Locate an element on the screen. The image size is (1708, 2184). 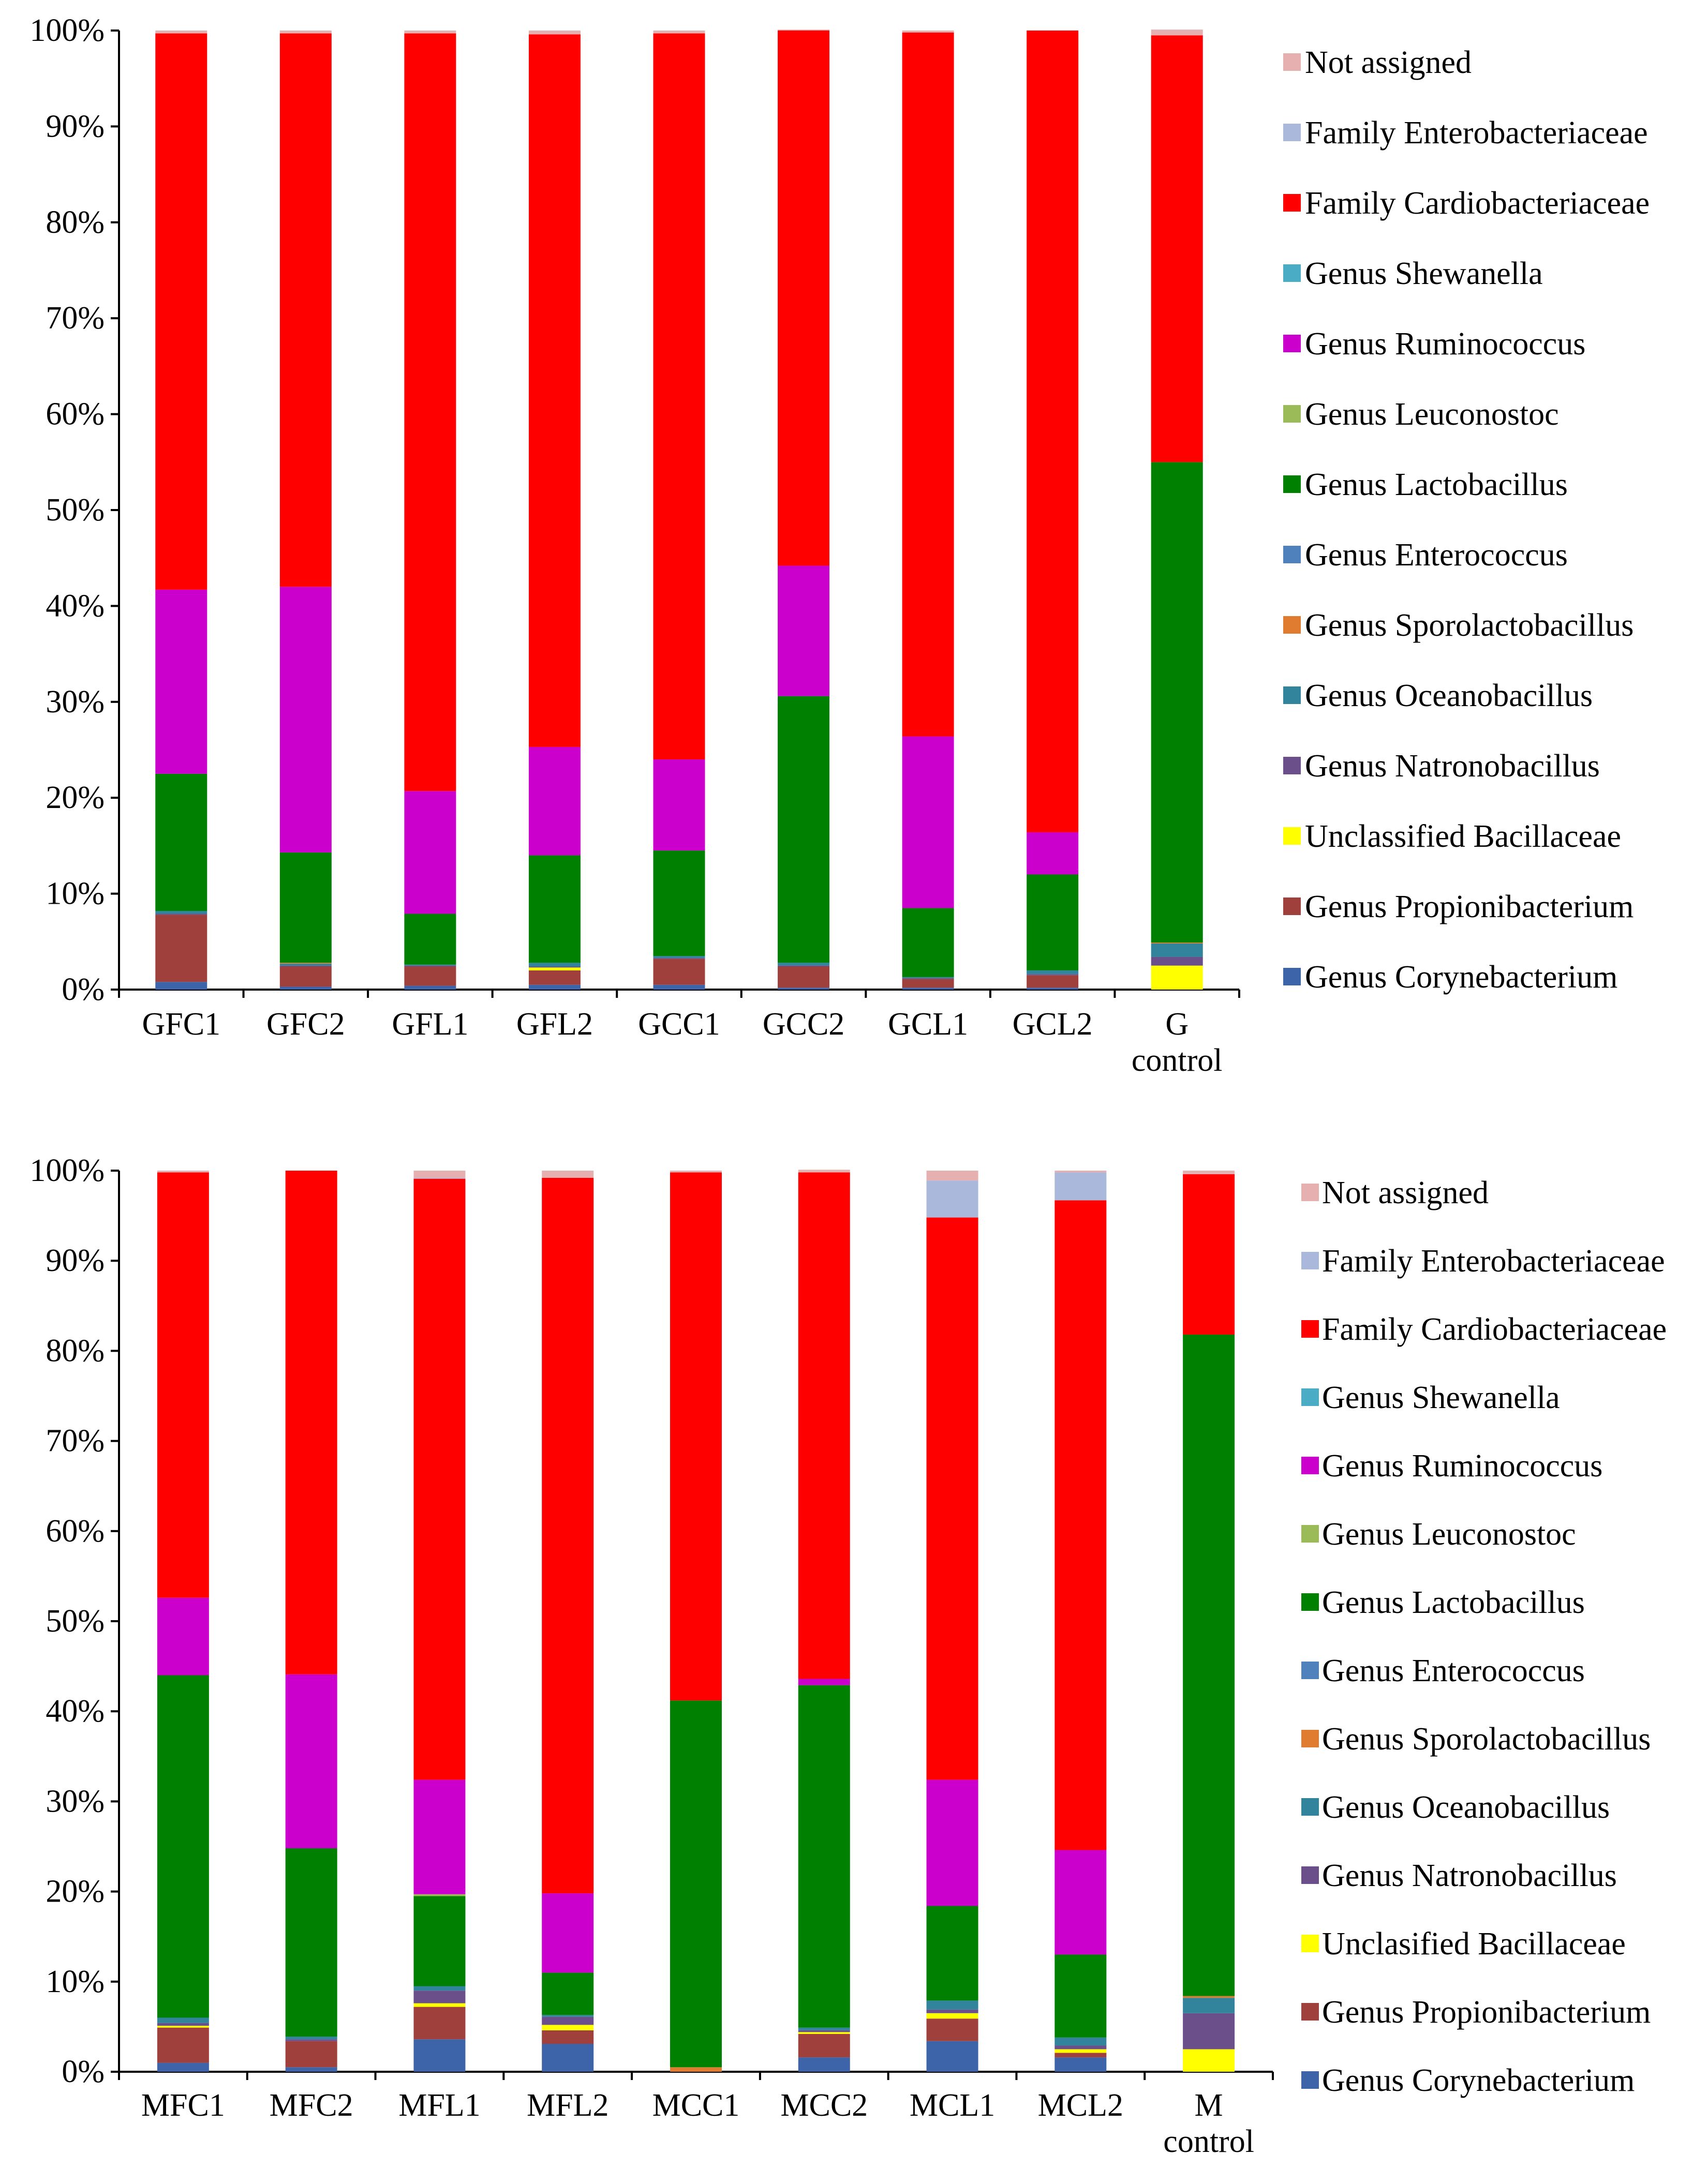
bar-segment-mcl2-family-cardiobacteriaceae is located at coordinates (1080, 1525).